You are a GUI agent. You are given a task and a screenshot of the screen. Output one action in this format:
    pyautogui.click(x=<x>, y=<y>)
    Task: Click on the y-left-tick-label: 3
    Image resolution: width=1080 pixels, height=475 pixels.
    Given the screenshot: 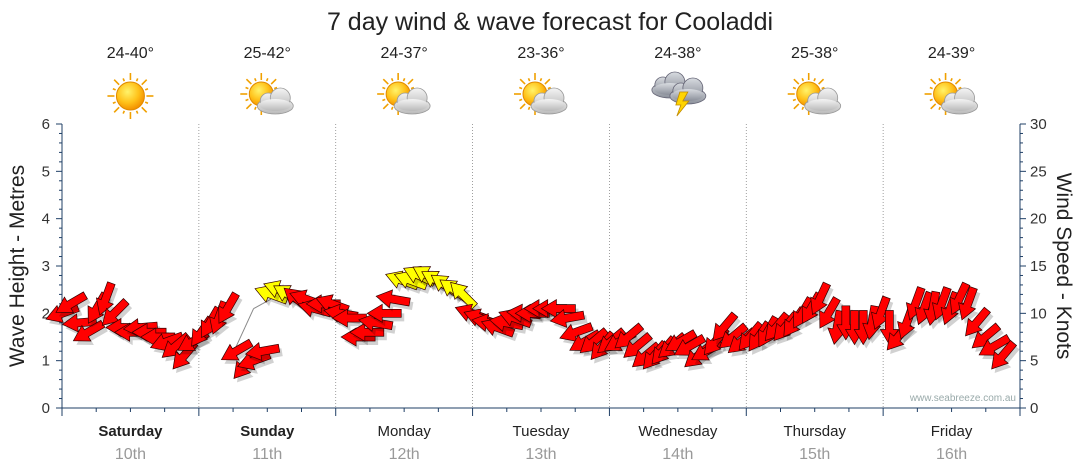 What is the action you would take?
    pyautogui.click(x=46, y=266)
    